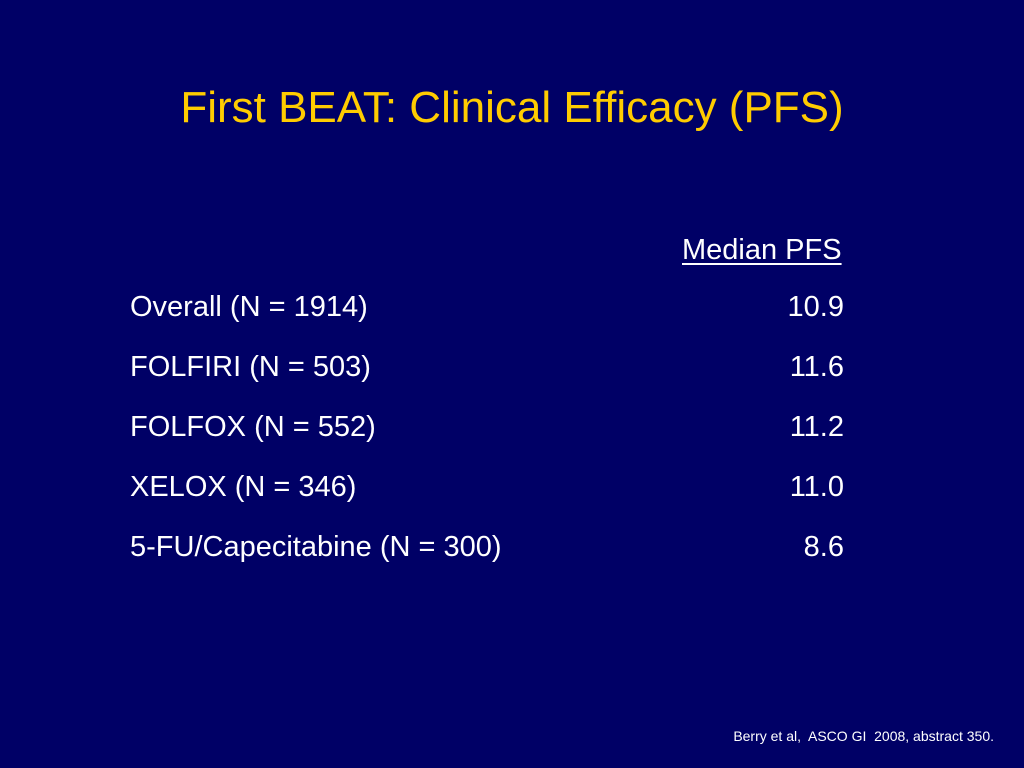 The width and height of the screenshot is (1024, 768). Describe the element at coordinates (243, 487) in the screenshot. I see `row-label: XELOX (N = 346)` at that location.